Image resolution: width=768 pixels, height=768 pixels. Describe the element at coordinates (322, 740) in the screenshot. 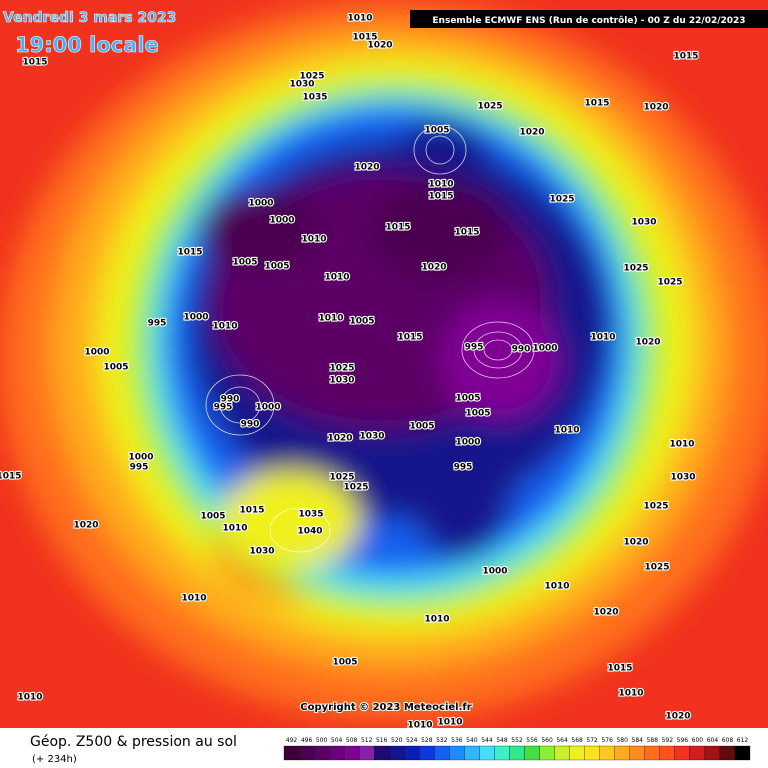

I see `colorbar-label: 500` at that location.